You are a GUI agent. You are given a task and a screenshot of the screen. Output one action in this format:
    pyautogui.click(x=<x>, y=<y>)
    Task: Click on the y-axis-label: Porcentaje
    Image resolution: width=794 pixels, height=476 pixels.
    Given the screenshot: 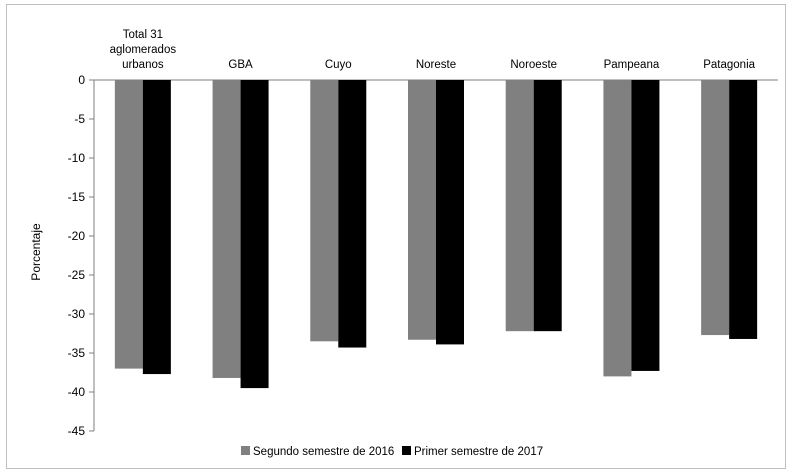 What is the action you would take?
    pyautogui.click(x=36, y=252)
    